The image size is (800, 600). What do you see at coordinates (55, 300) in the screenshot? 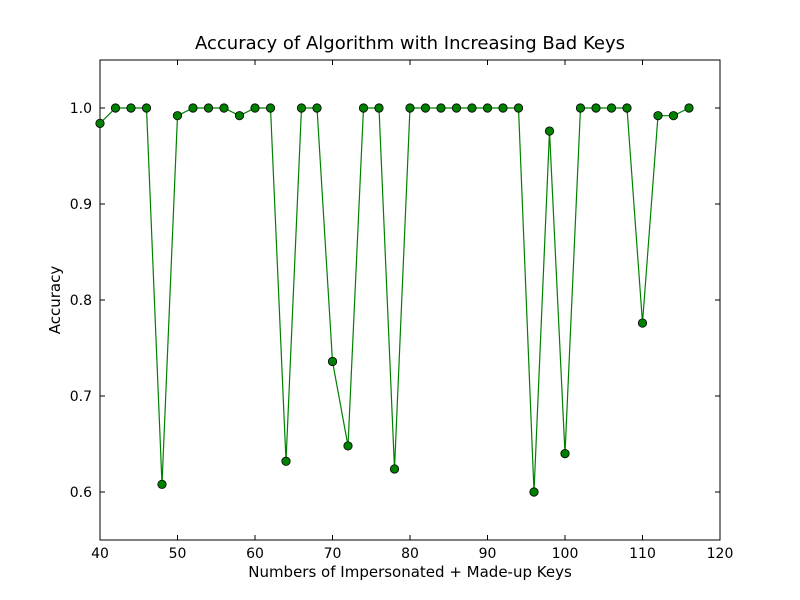
I see `y-axis-label: Accuracy` at bounding box center [55, 300].